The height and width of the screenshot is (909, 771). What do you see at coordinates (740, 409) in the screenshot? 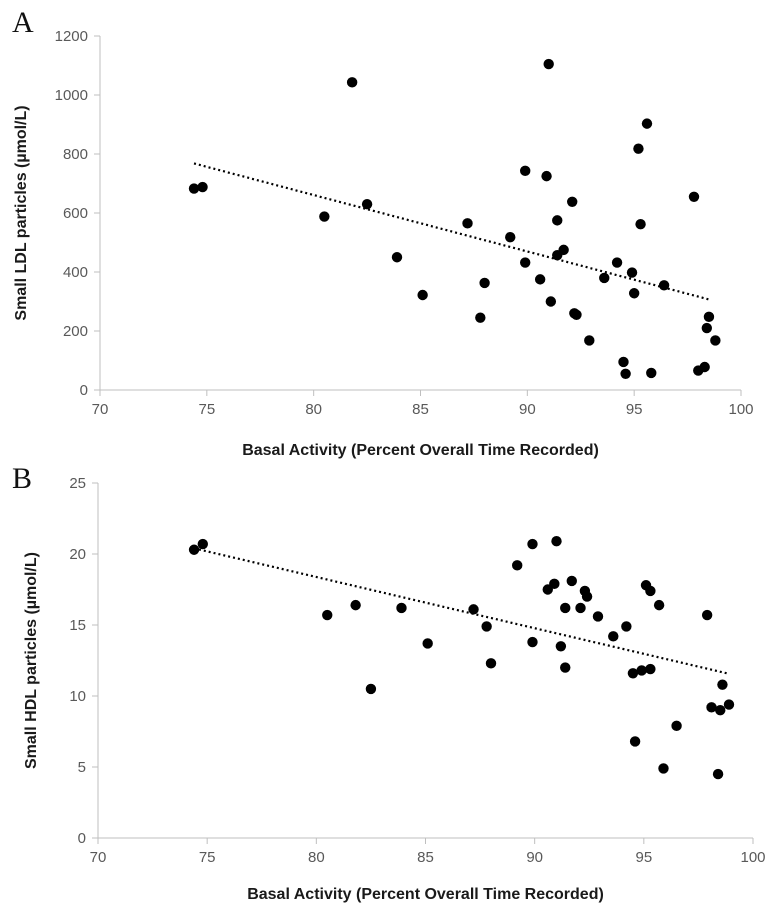
I see `x-tick-label: 100` at bounding box center [740, 409].